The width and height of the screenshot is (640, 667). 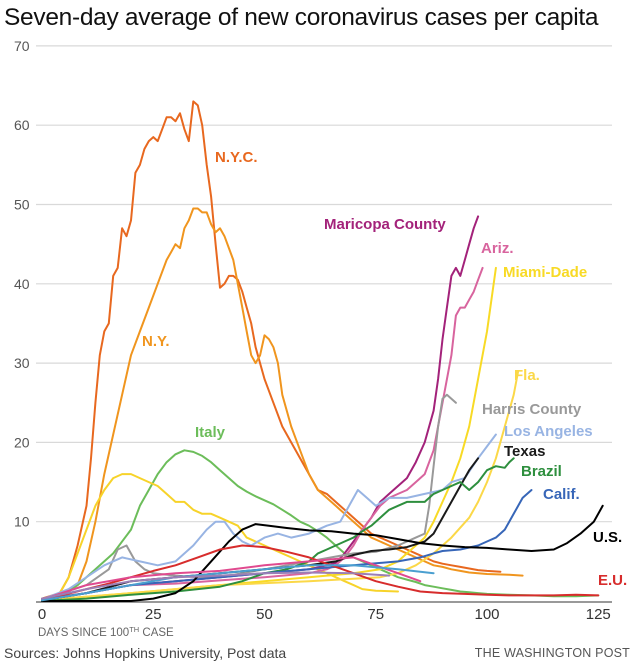 What do you see at coordinates (22, 363) in the screenshot?
I see `y-tick-label: 30` at bounding box center [22, 363].